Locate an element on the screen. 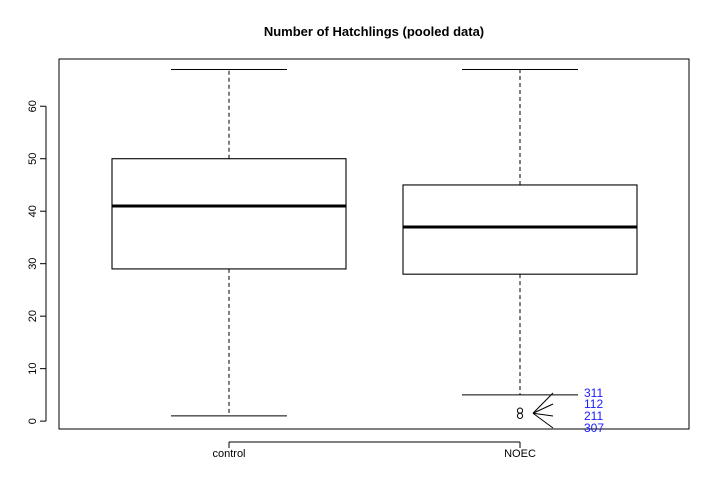 The image size is (720, 504). x-tick-label-noec: NOEC is located at coordinates (520, 454).